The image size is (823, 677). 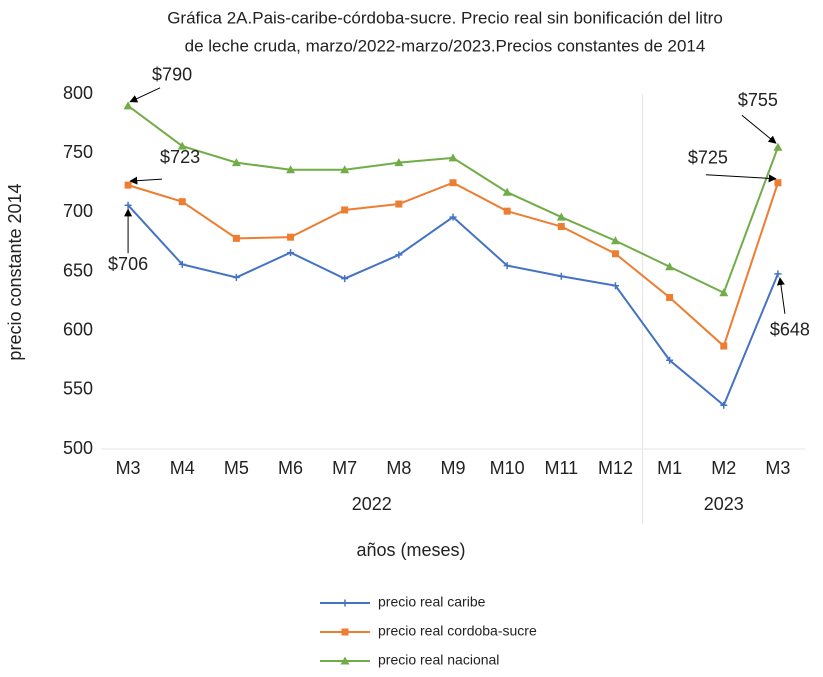 I want to click on legend-label: precio real cordoba-sucre, so click(x=457, y=631).